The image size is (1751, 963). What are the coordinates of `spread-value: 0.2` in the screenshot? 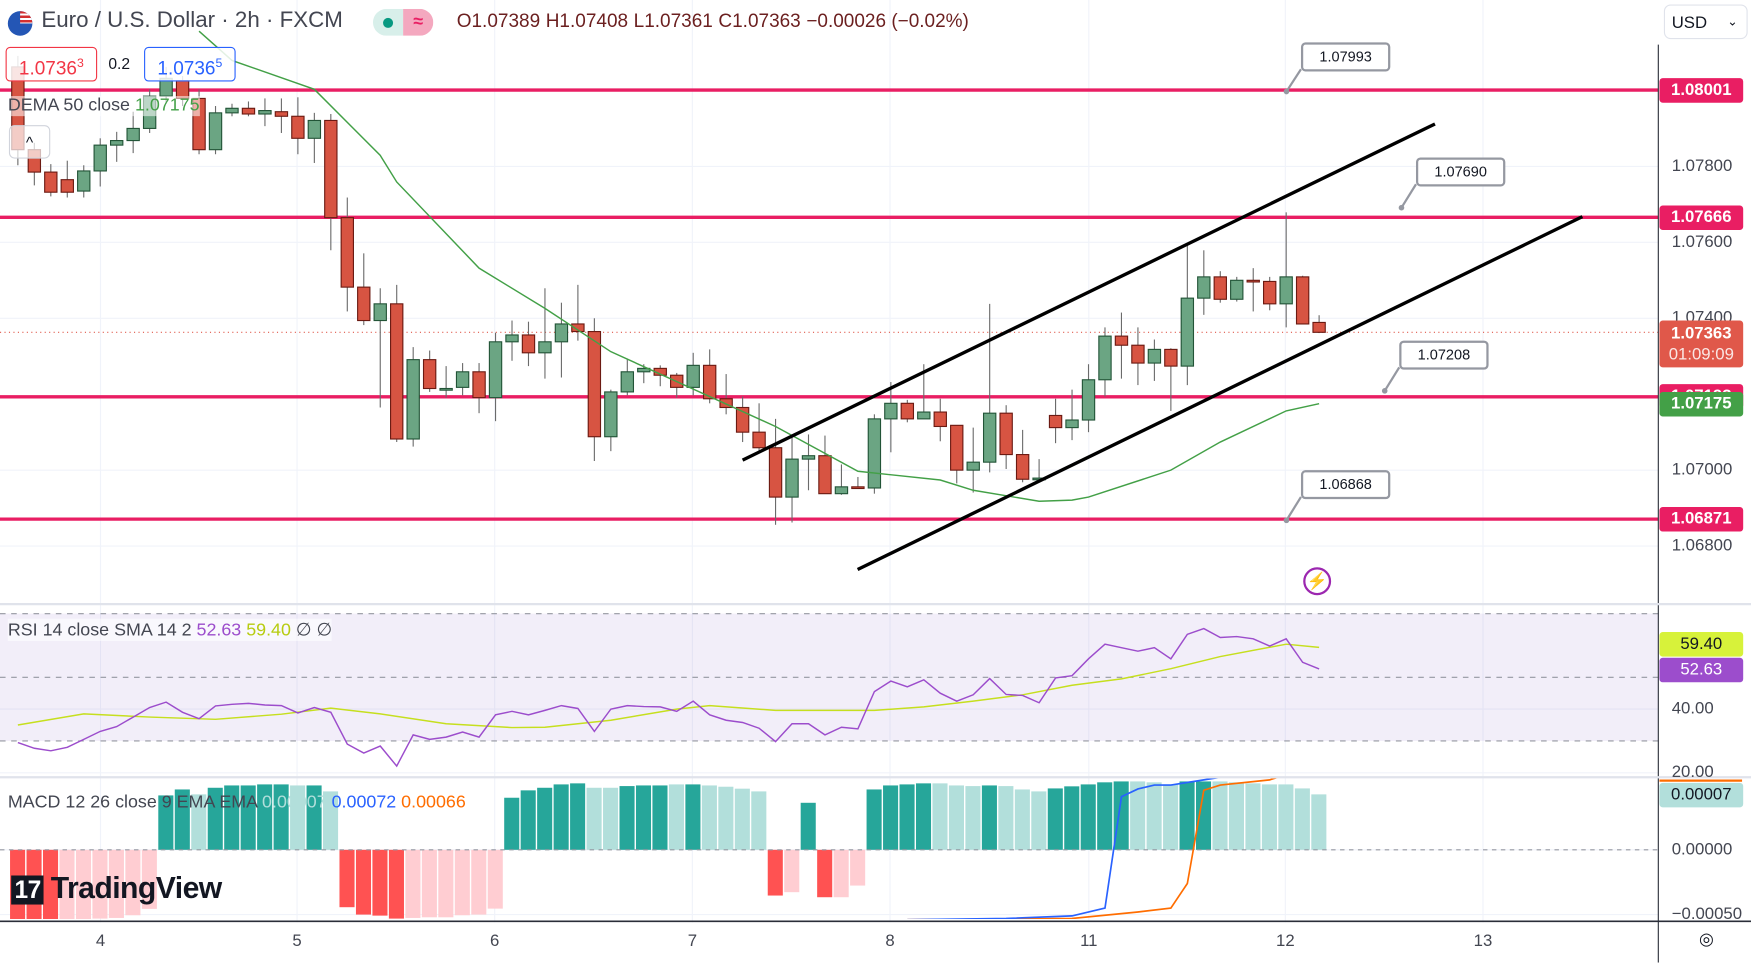 It's located at (119, 63).